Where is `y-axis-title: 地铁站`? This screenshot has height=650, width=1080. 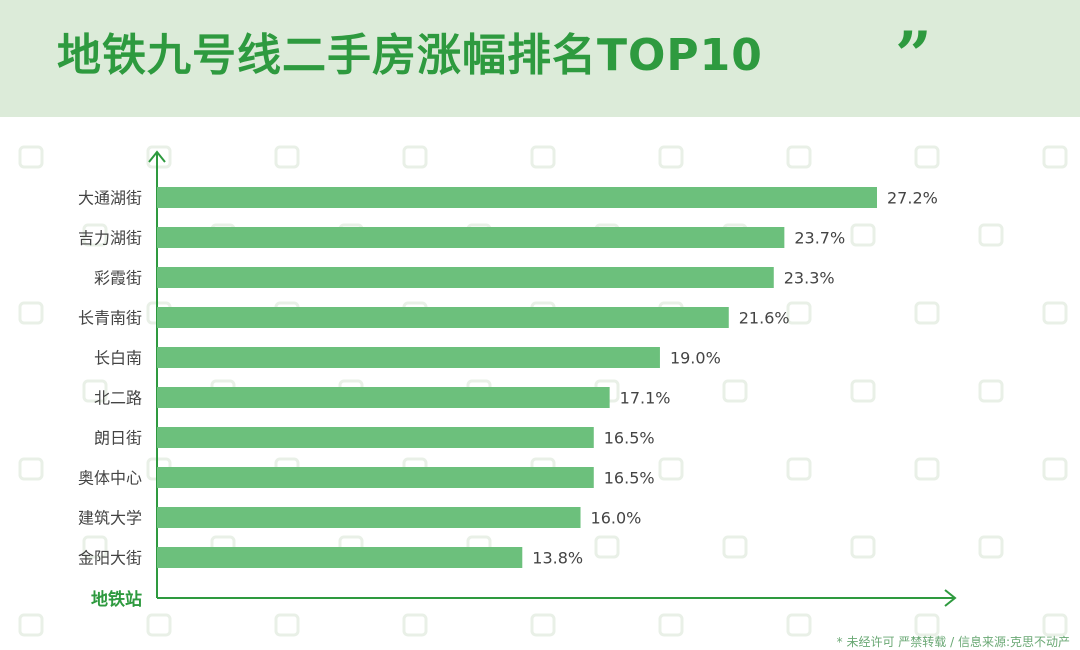 y-axis-title: 地铁站 is located at coordinates (116, 599).